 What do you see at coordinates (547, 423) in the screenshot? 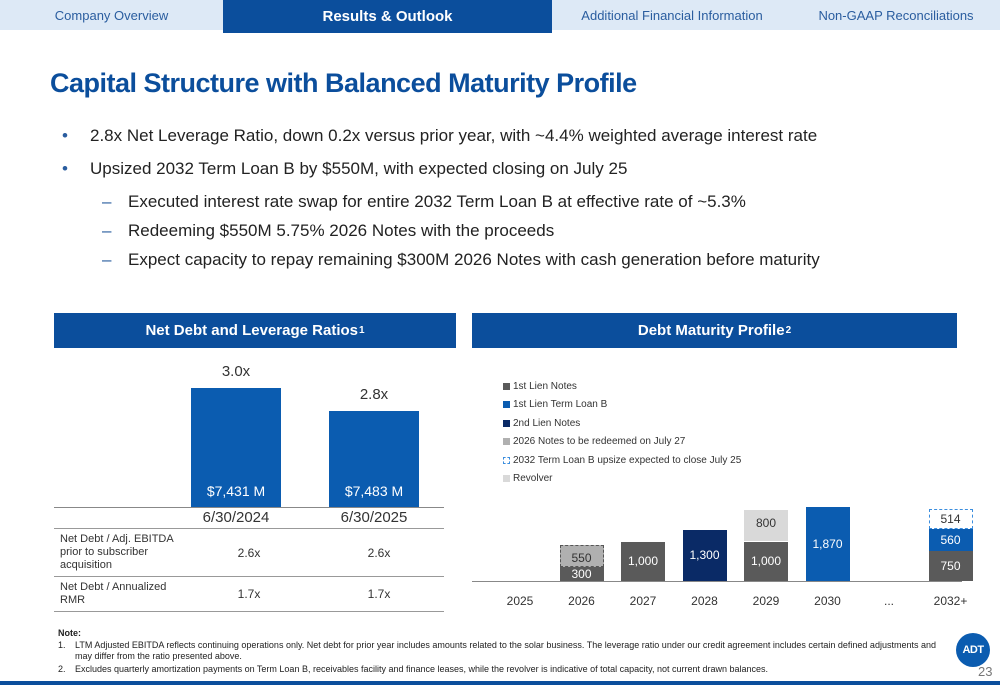
I see `legend-label: 2nd Lien Notes` at bounding box center [547, 423].